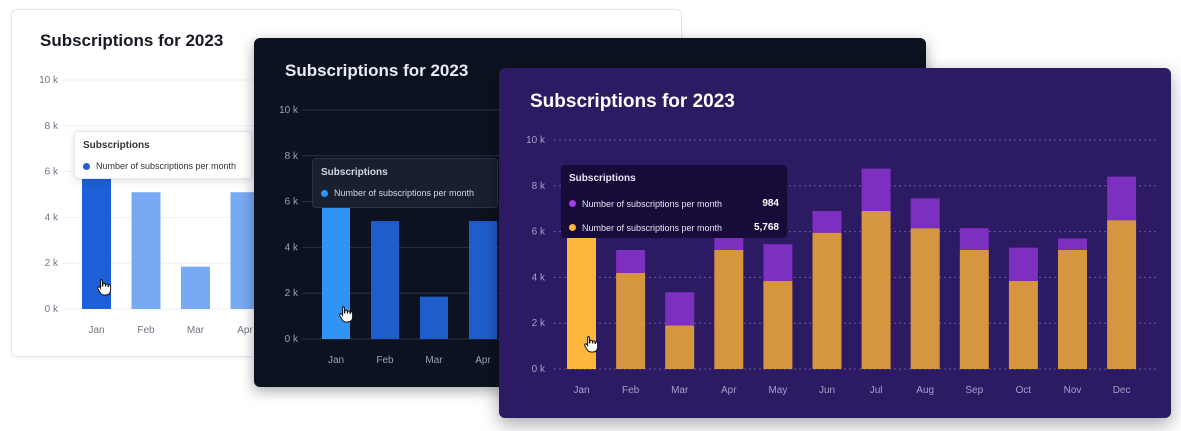  What do you see at coordinates (827, 390) in the screenshot?
I see `x-tick-label: Jun` at bounding box center [827, 390].